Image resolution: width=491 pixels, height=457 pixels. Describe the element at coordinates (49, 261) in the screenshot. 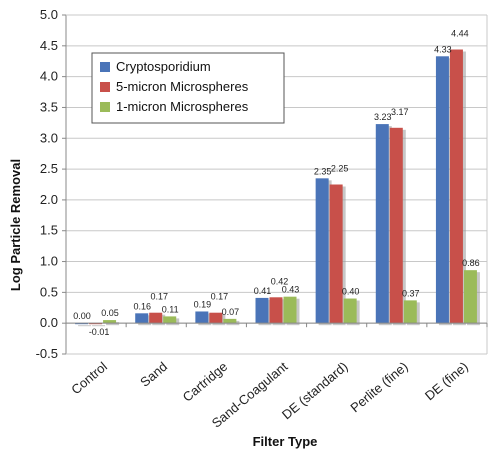

I see `y-tick-label: 1.0` at that location.